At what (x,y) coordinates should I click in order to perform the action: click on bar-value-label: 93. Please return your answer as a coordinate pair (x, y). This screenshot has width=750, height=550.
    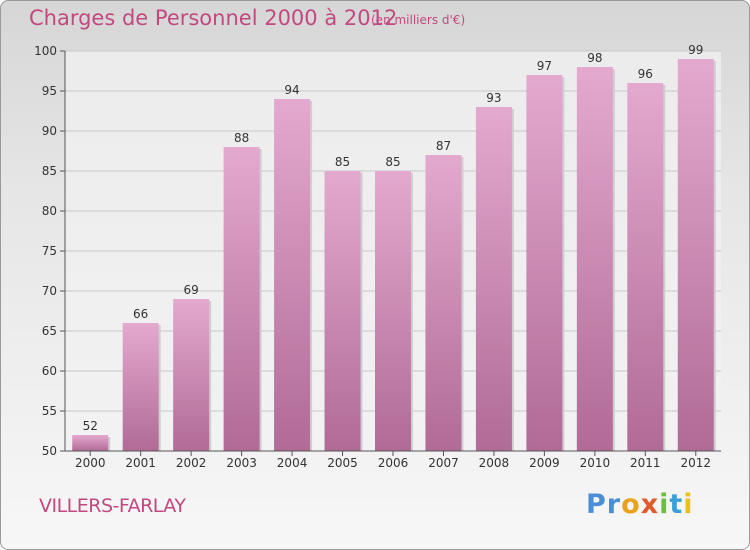
    Looking at the image, I should click on (493, 98).